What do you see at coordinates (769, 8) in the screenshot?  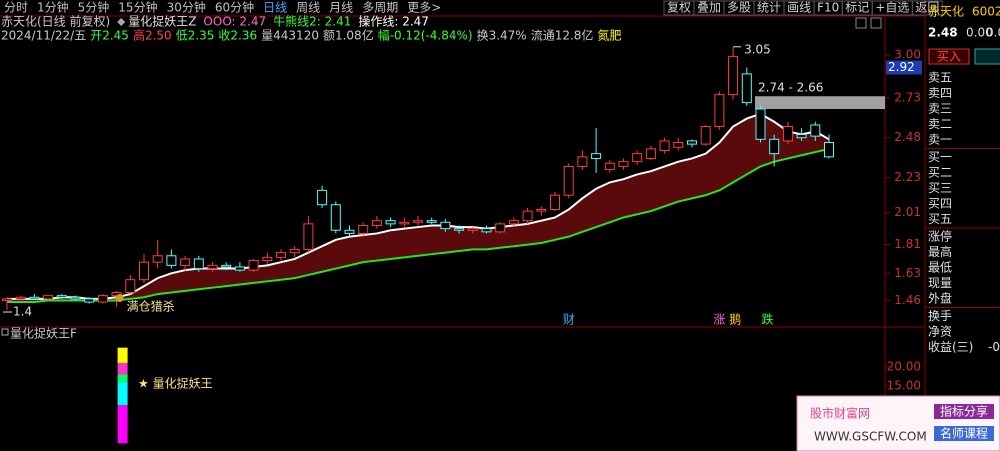 I see `toolbar-button: 统计` at bounding box center [769, 8].